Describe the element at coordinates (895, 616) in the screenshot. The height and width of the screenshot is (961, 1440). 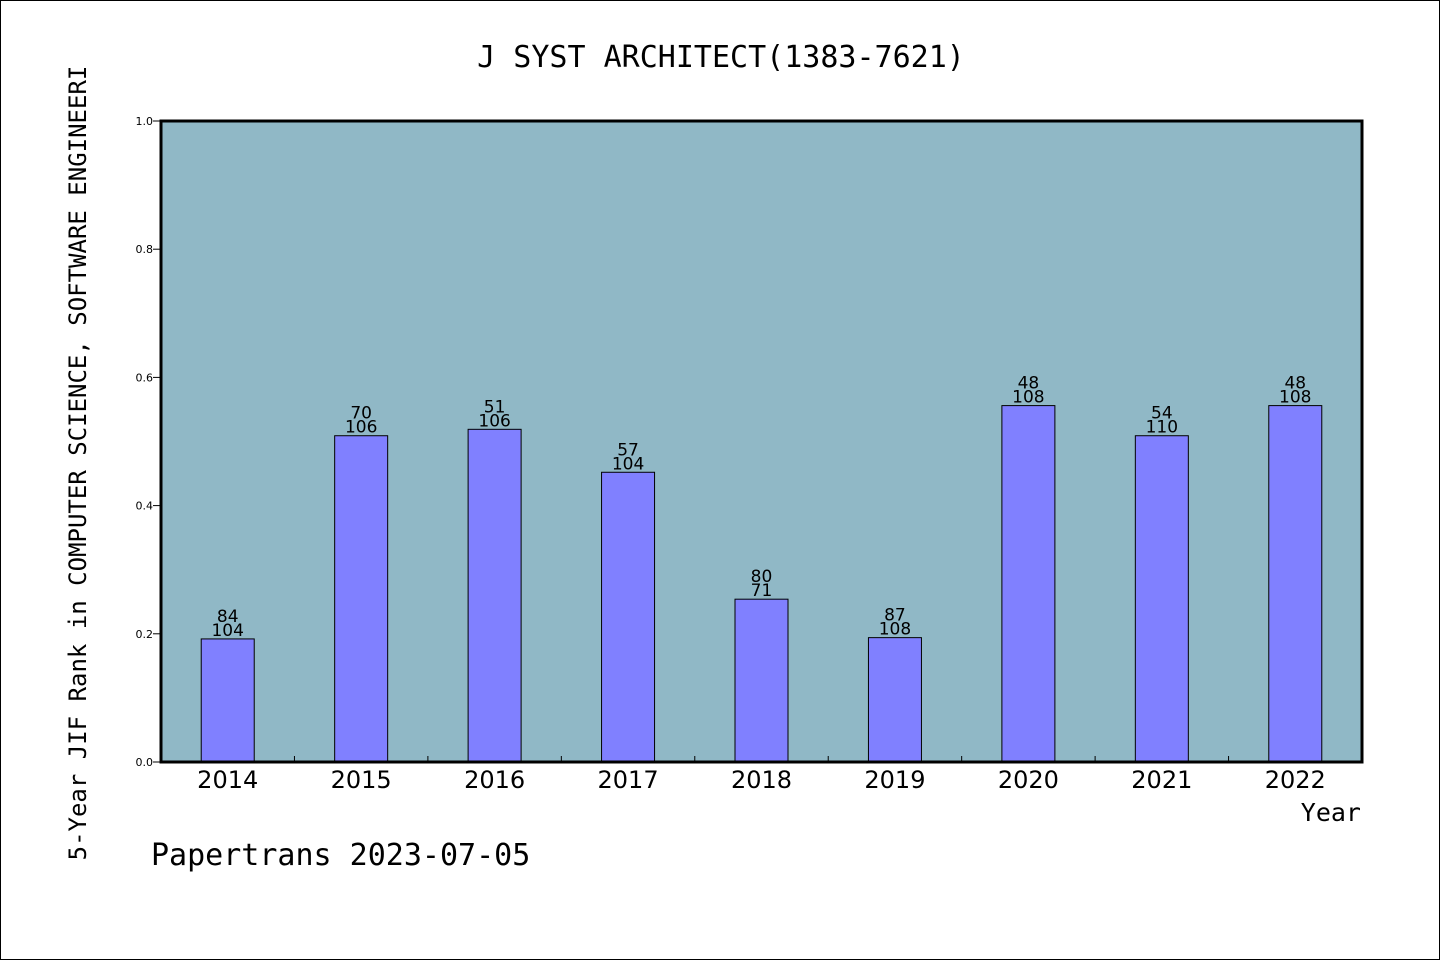
I see `bar-rank-label: 87` at that location.